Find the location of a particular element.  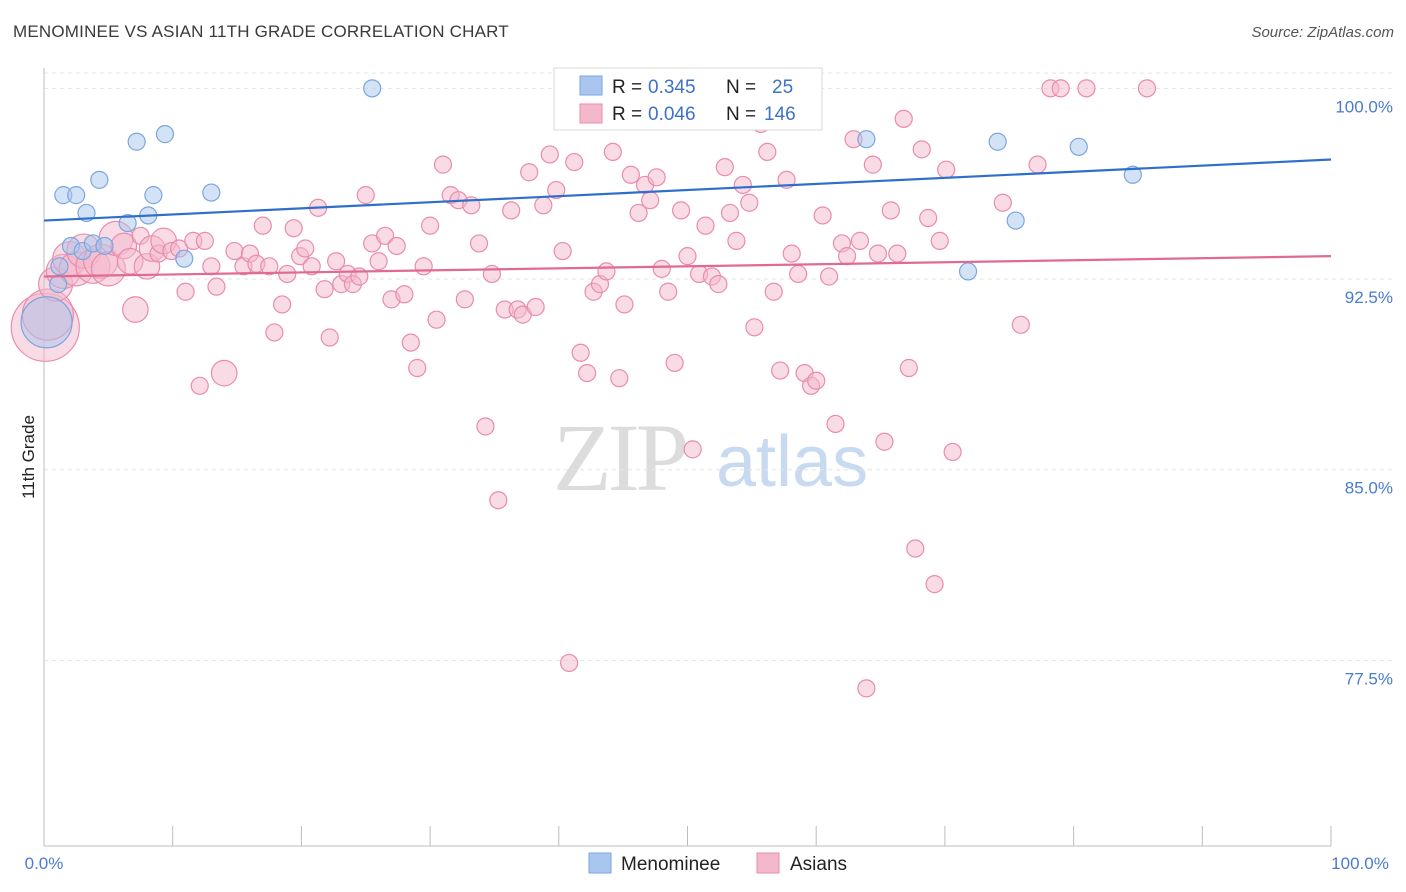

legend-r-value-1: 0.345 is located at coordinates (672, 87).